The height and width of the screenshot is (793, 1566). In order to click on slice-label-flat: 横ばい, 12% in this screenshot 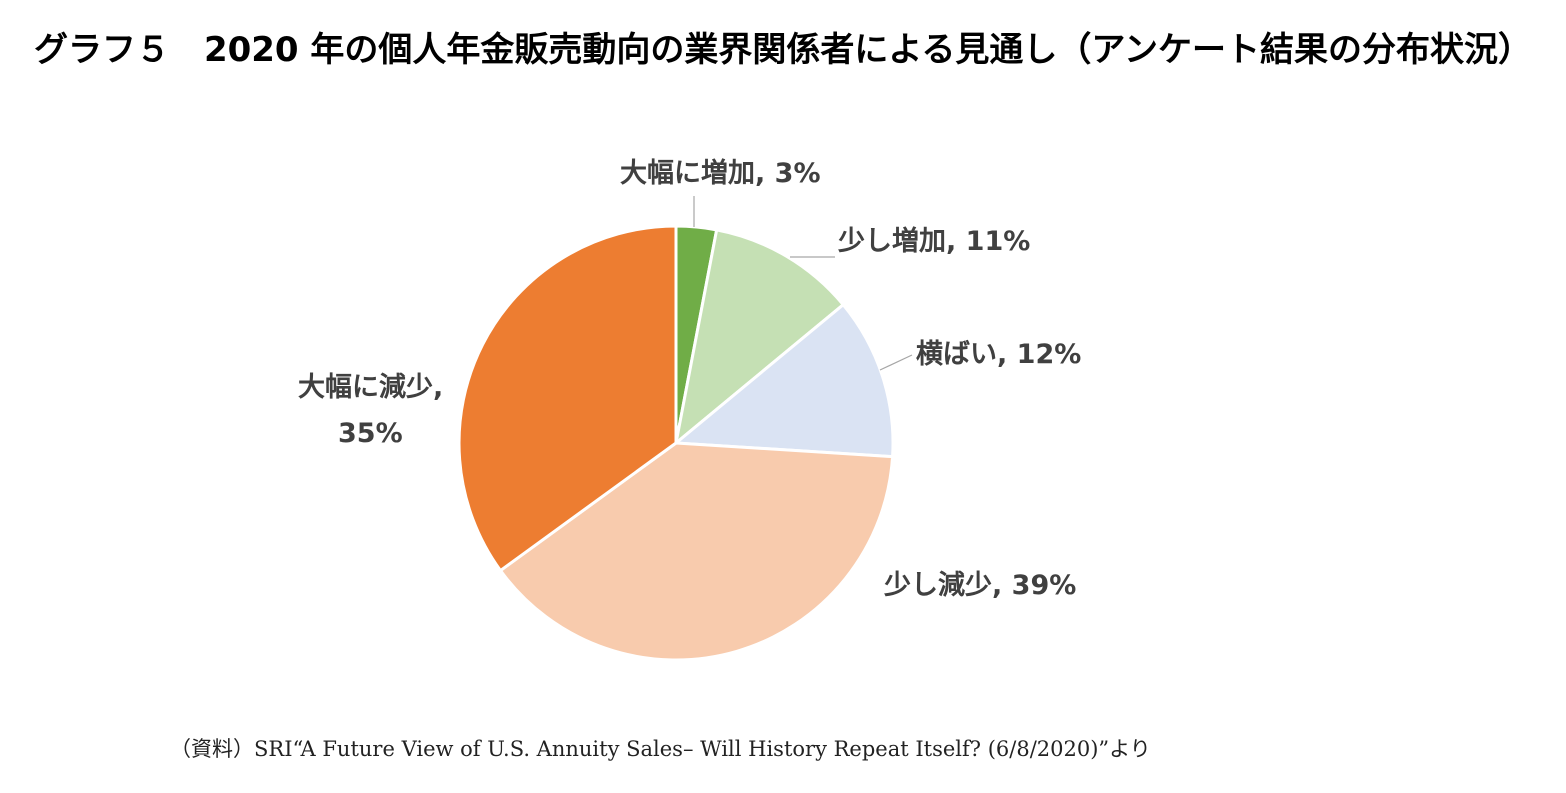, I will do `click(999, 354)`.